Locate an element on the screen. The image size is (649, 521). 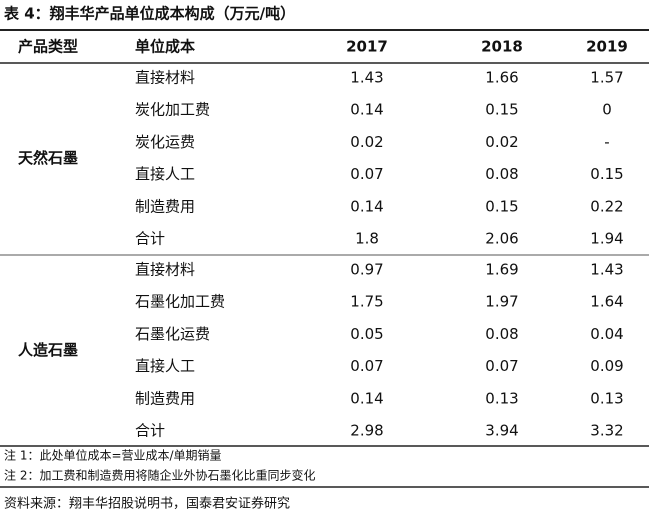
cell: 1.94 is located at coordinates (606, 239).